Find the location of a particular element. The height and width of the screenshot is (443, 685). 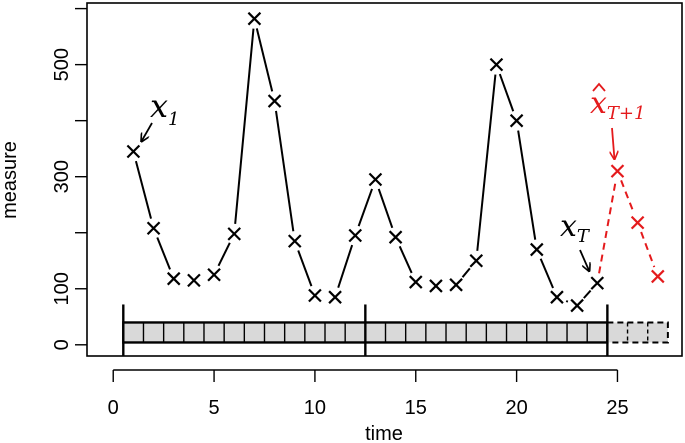

forecast-block is located at coordinates (637, 332).